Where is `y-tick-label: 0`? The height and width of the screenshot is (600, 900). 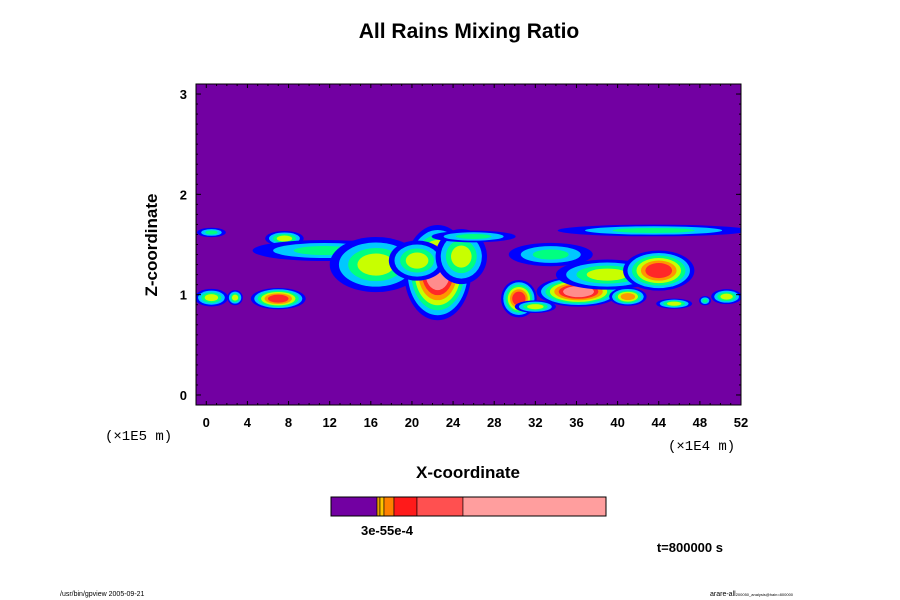
y-tick-label: 0 is located at coordinates (183, 395).